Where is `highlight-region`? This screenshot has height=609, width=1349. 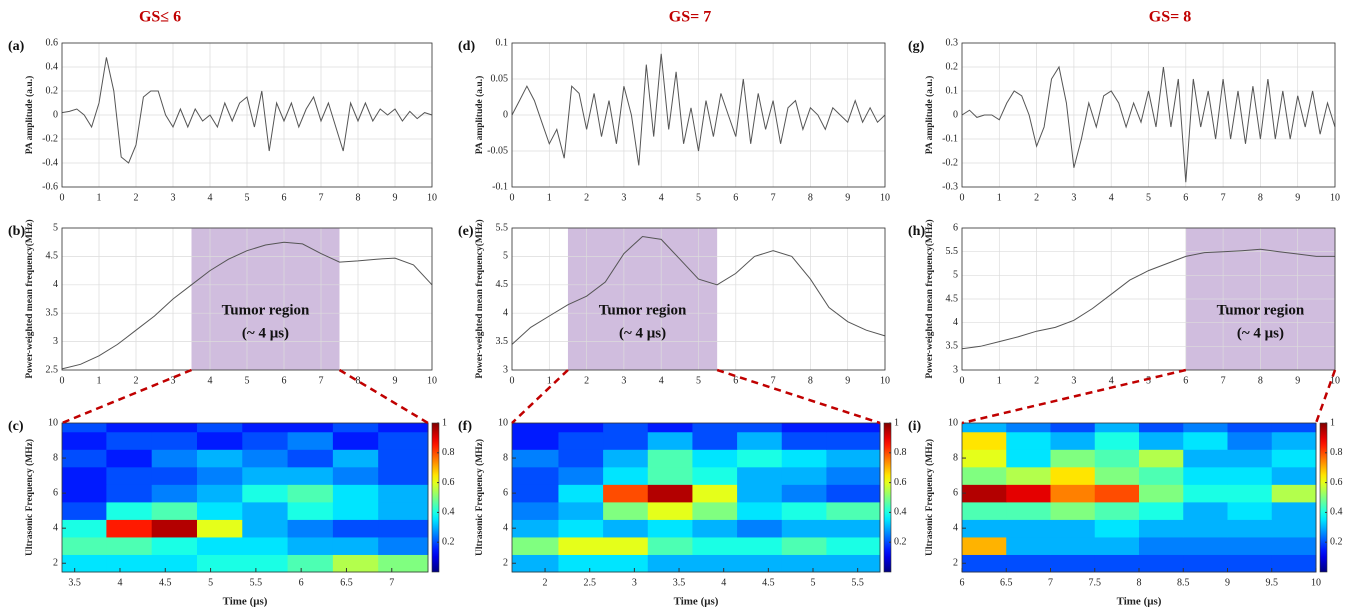 highlight-region is located at coordinates (642, 299).